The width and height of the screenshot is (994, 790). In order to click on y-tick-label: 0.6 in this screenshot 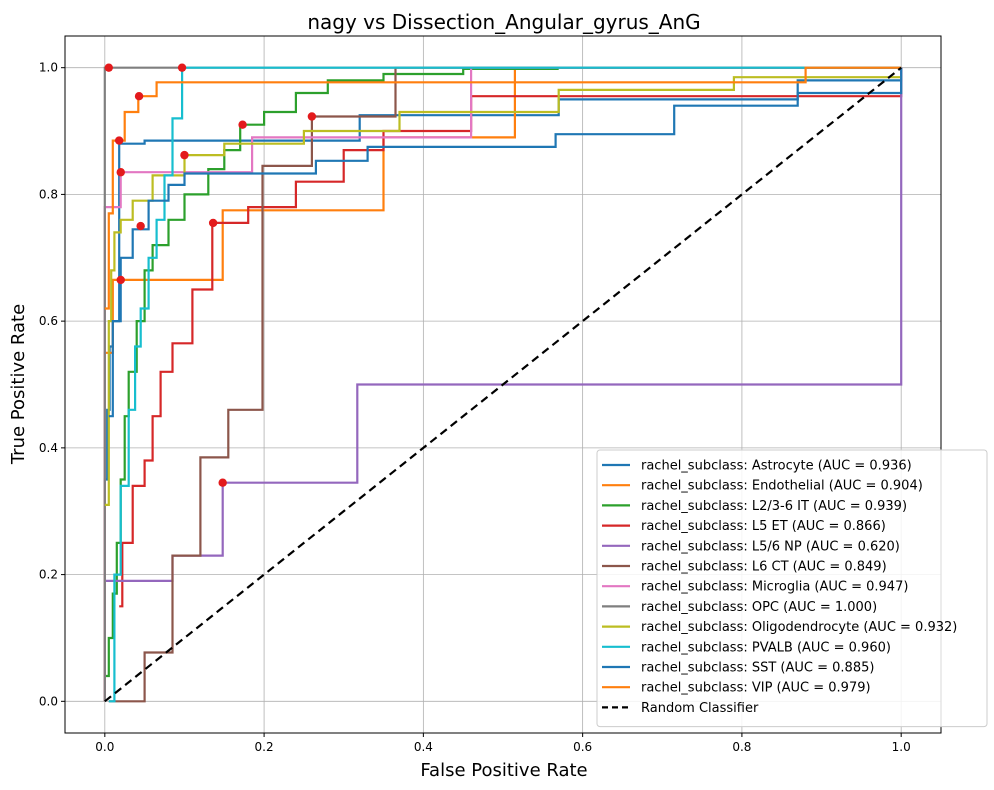, I will do `click(48, 321)`.